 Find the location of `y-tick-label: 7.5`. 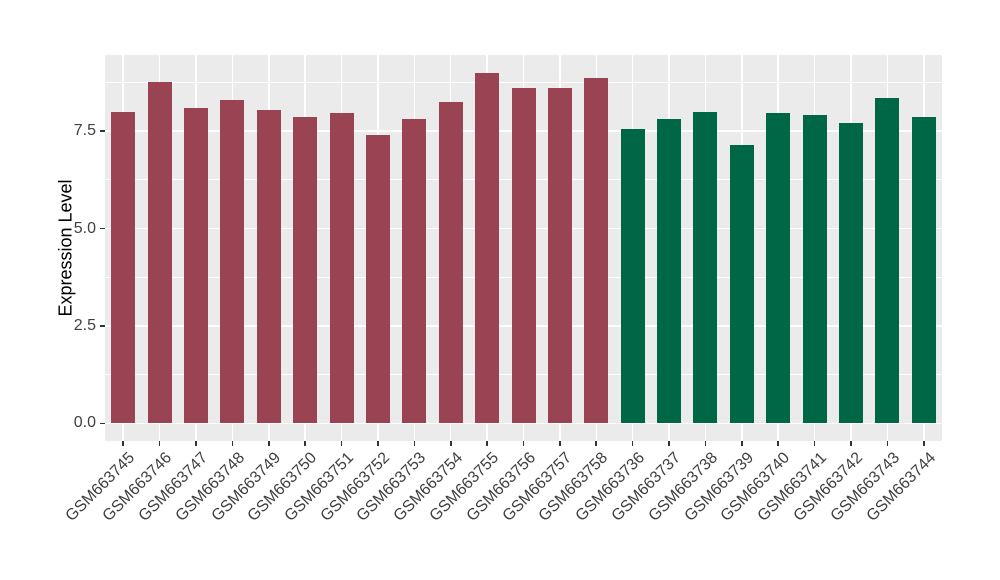

y-tick-label: 7.5 is located at coordinates (84, 131).